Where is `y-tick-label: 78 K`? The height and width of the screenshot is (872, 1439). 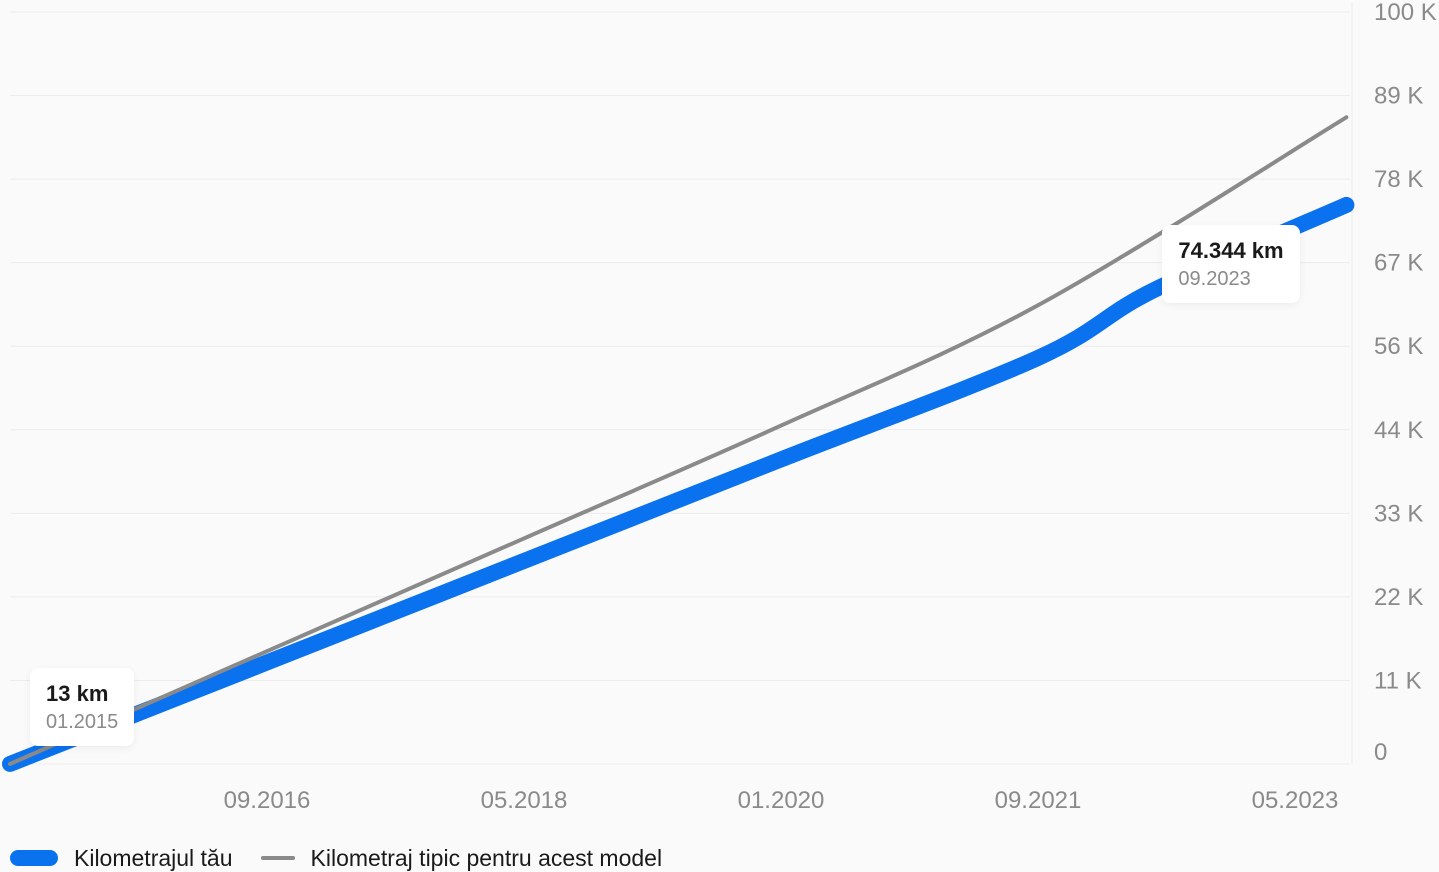
y-tick-label: 78 K is located at coordinates (1398, 179).